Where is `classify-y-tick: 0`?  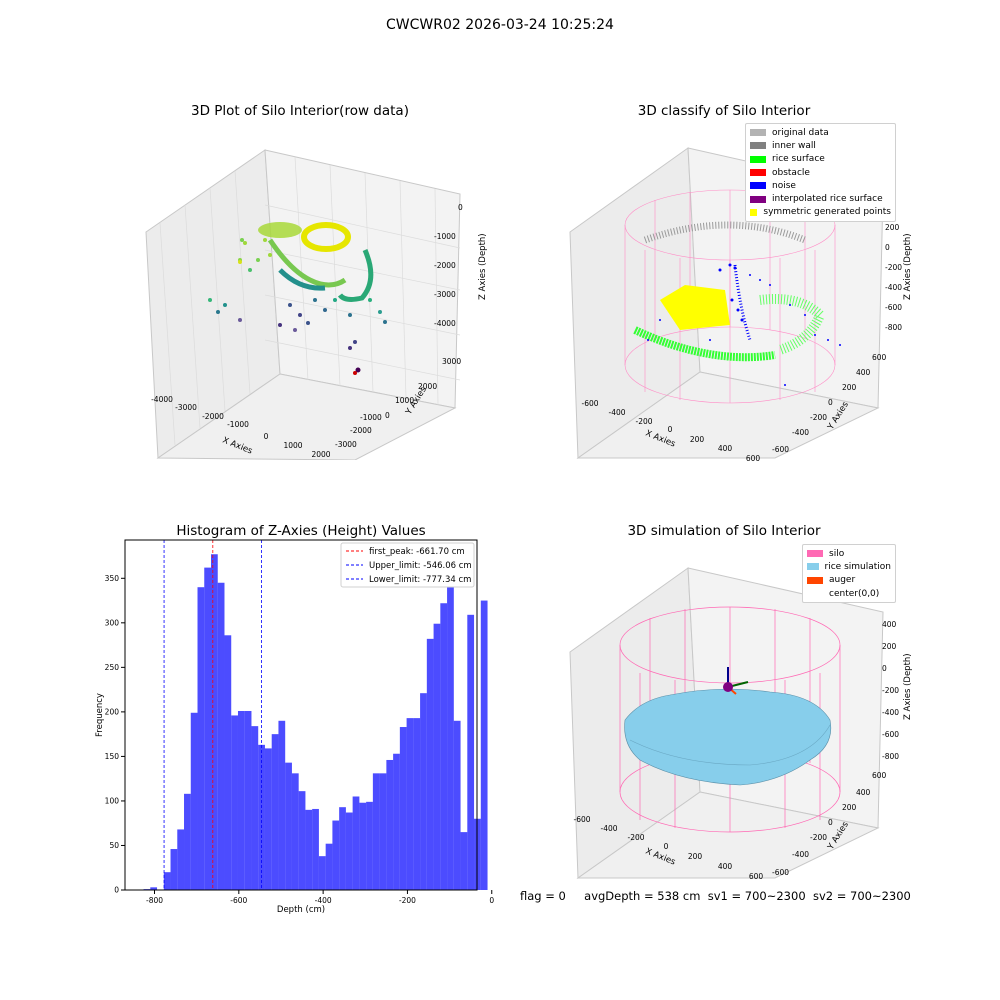
classify-y-tick: 0 is located at coordinates (830, 402).